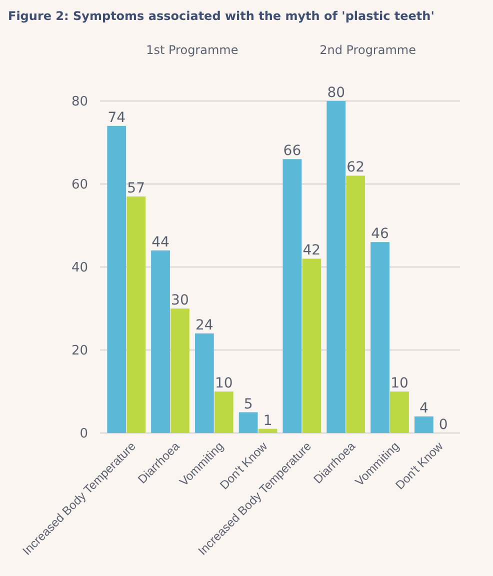 This screenshot has width=493, height=576. What do you see at coordinates (380, 234) in the screenshot?
I see `data-label: 46` at bounding box center [380, 234].